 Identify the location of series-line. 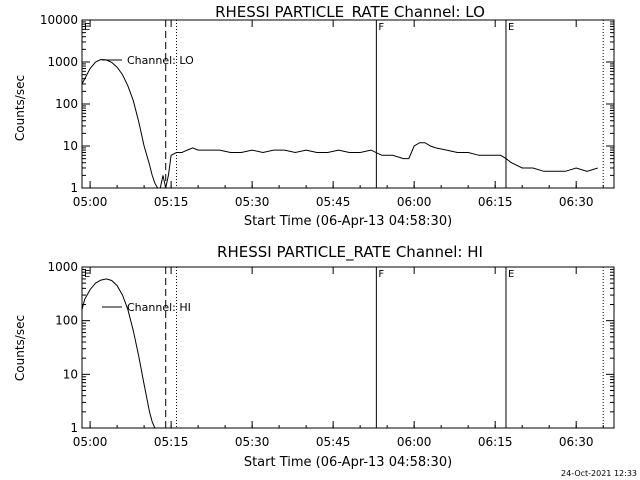
(118, 353).